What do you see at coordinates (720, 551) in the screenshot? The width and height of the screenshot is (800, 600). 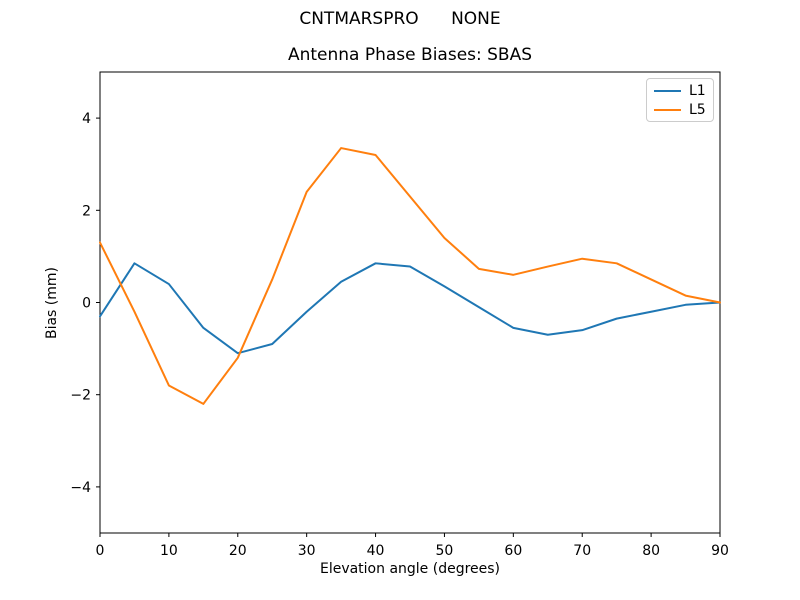 I see `x-tick-label: 90` at bounding box center [720, 551].